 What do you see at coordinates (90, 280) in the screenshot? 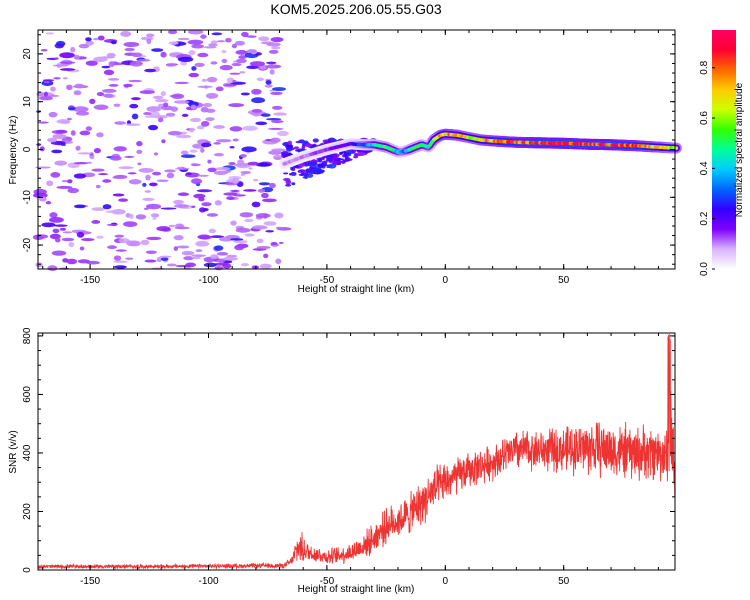
I see `spectrogram-x-tick-label: -150` at bounding box center [90, 280].